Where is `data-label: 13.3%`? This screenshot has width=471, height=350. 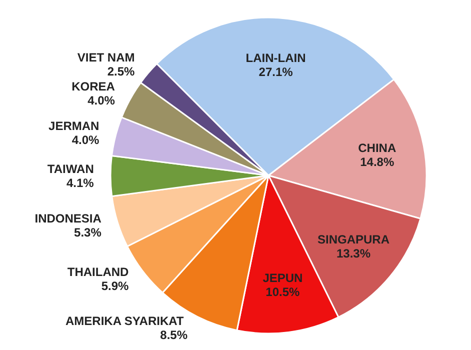
data-label: 13.3% is located at coordinates (353, 253).